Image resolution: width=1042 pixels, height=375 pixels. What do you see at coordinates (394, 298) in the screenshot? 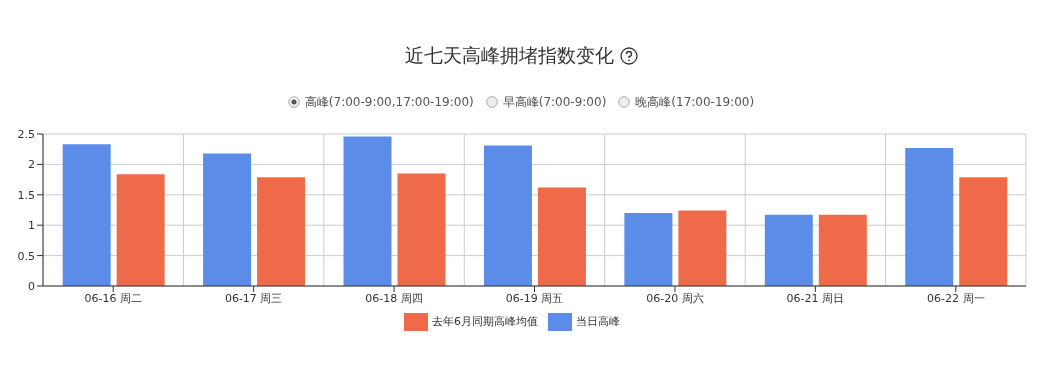
I see `x-tick-label: 06-18 周四` at bounding box center [394, 298].